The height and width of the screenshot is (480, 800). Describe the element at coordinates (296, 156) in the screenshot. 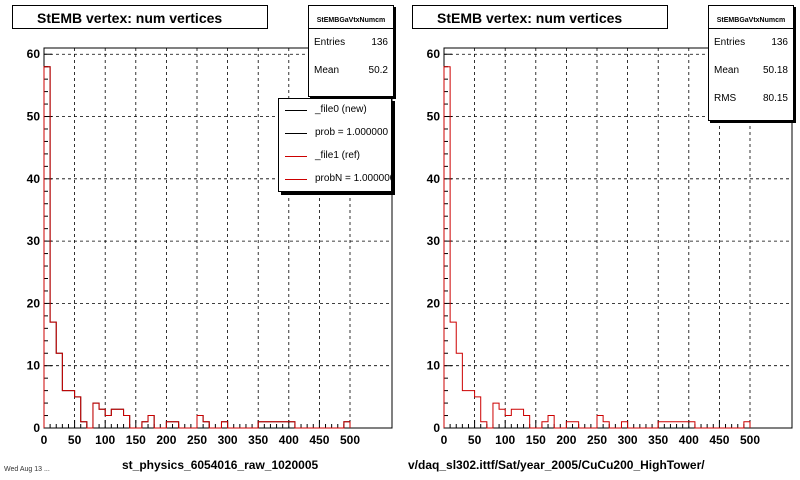

I see `legend-swatch-file1` at that location.